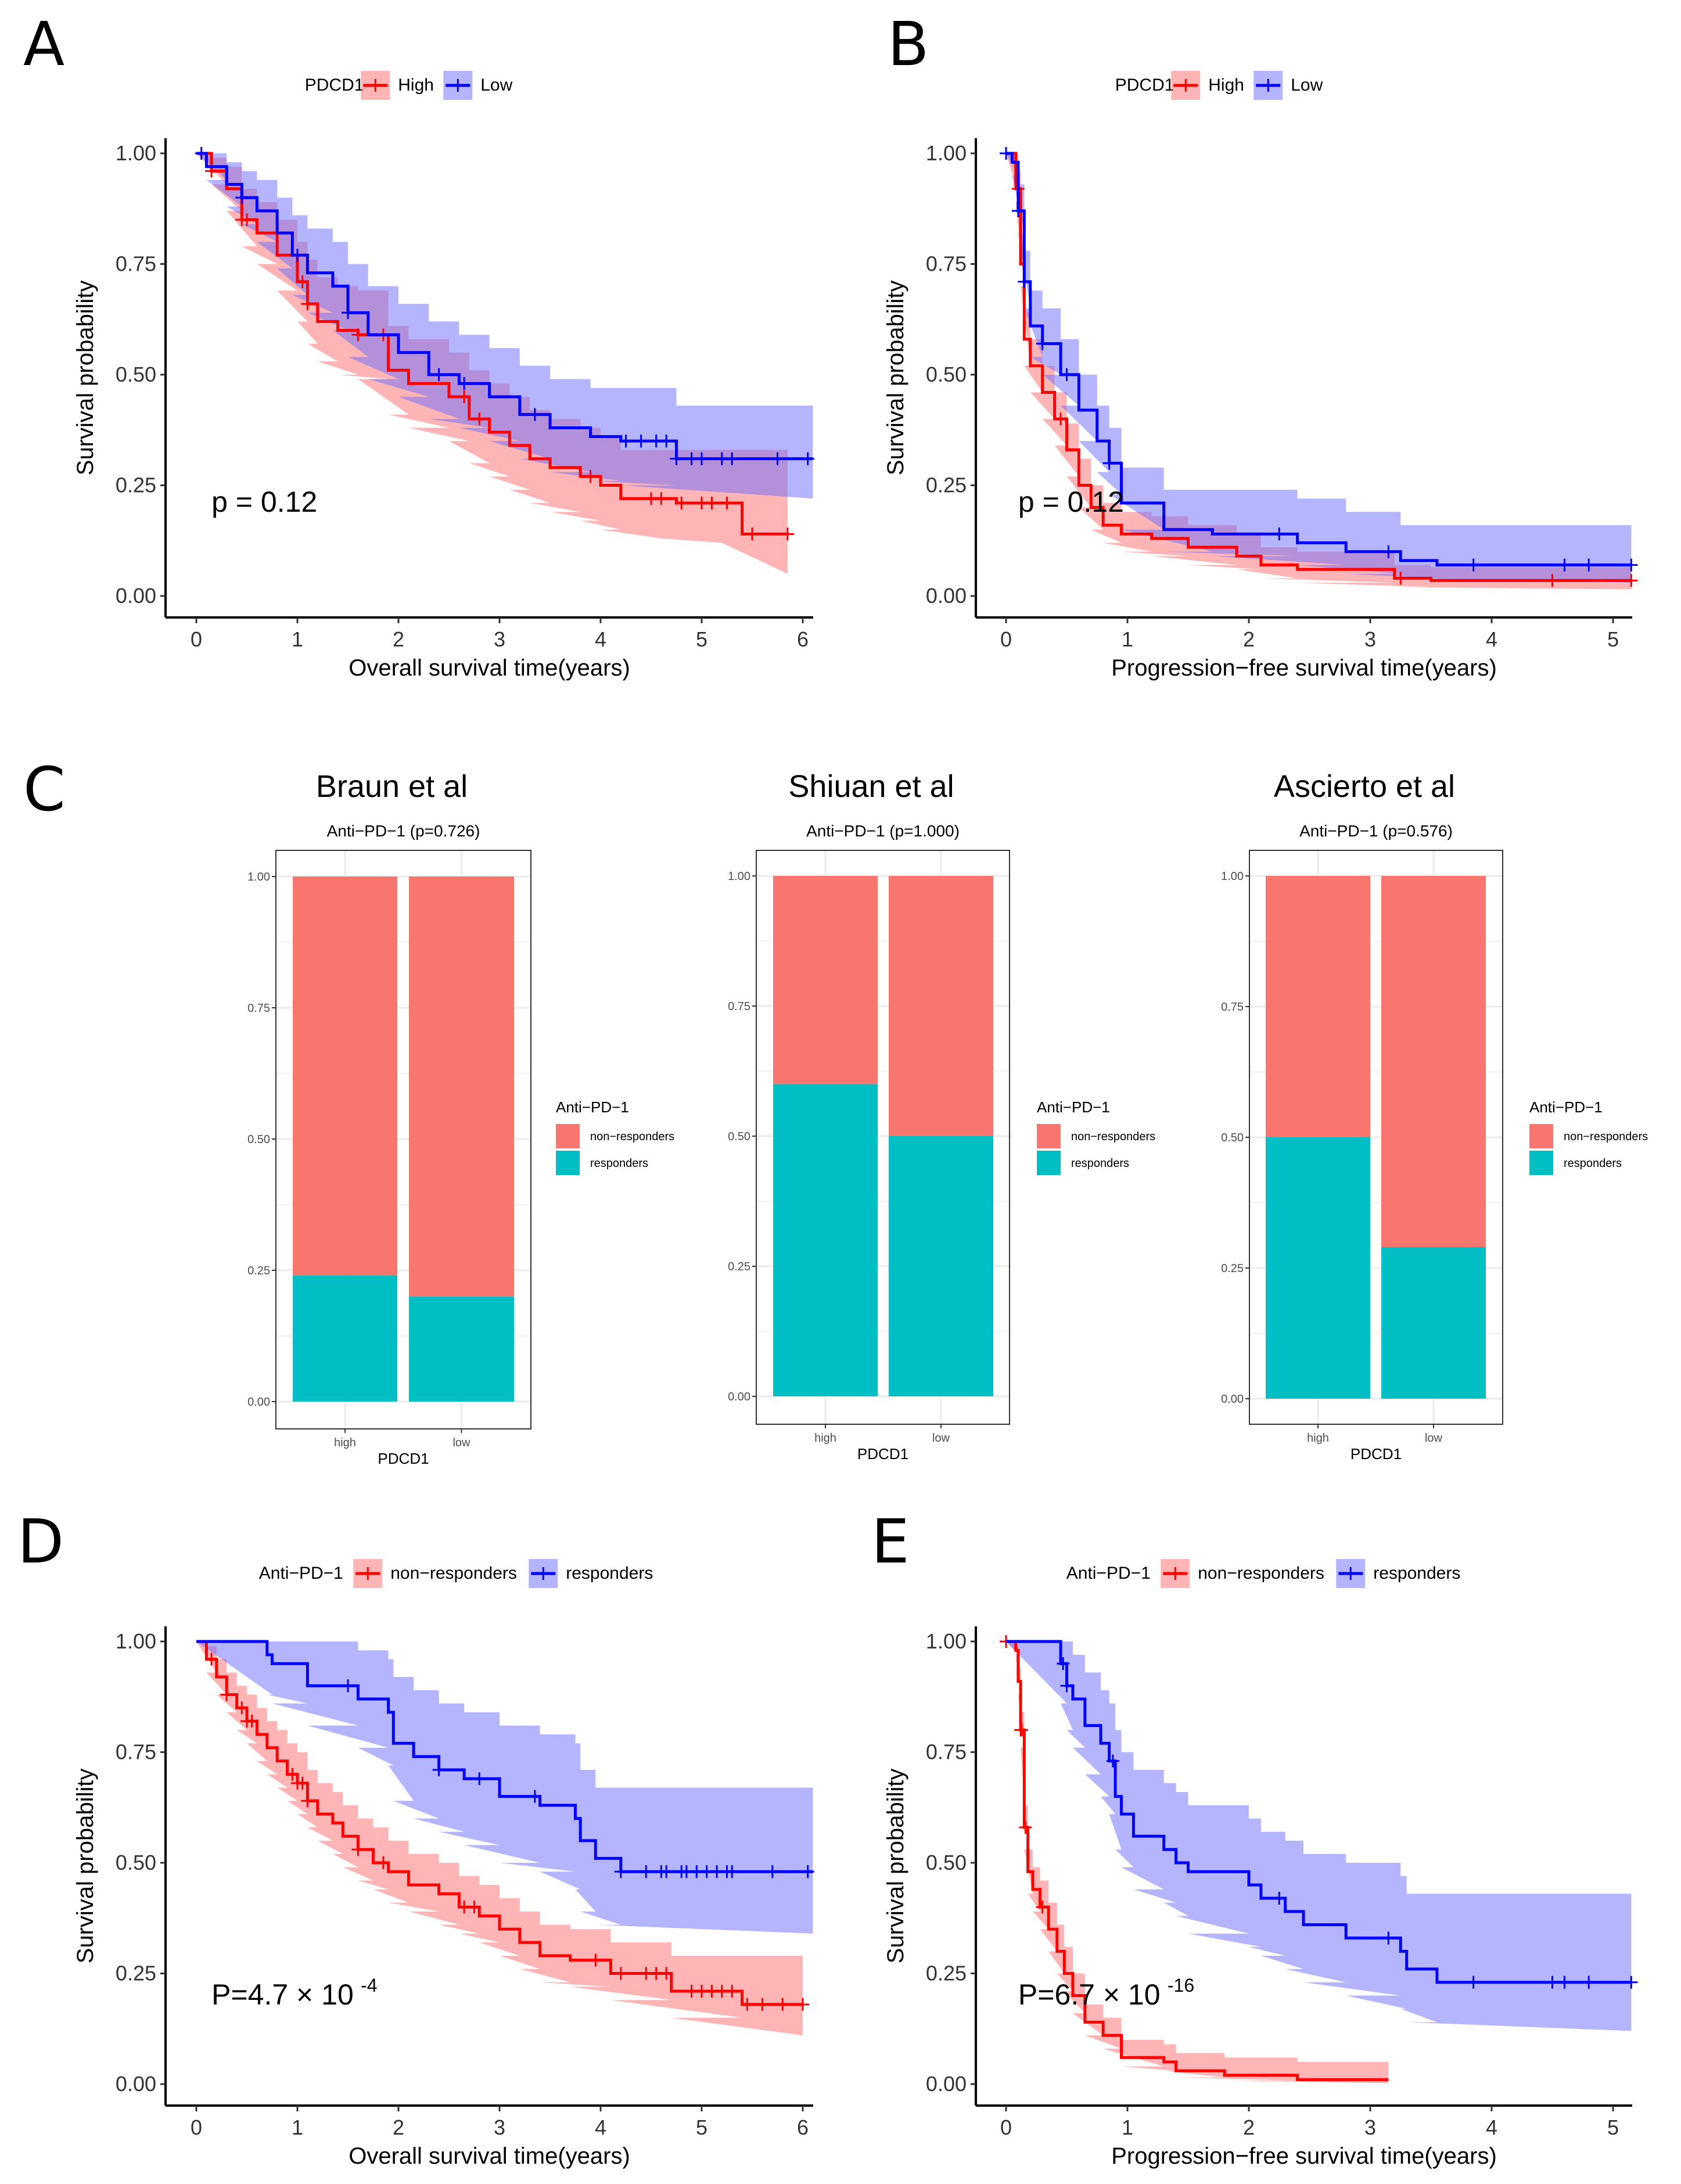 Image resolution: width=1681 pixels, height=2184 pixels. I want to click on p-value-exponent: -4, so click(369, 1986).